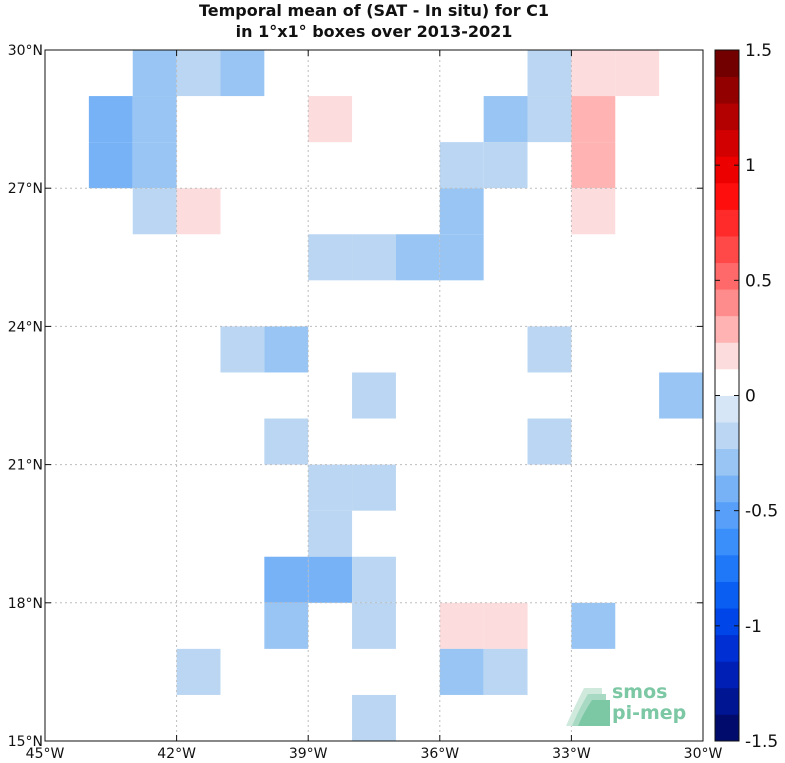 This screenshot has height=763, width=785. I want to click on colorbar: 1.5 1 0.5 0 -0.5 -1 -1.5, so click(746, 396).